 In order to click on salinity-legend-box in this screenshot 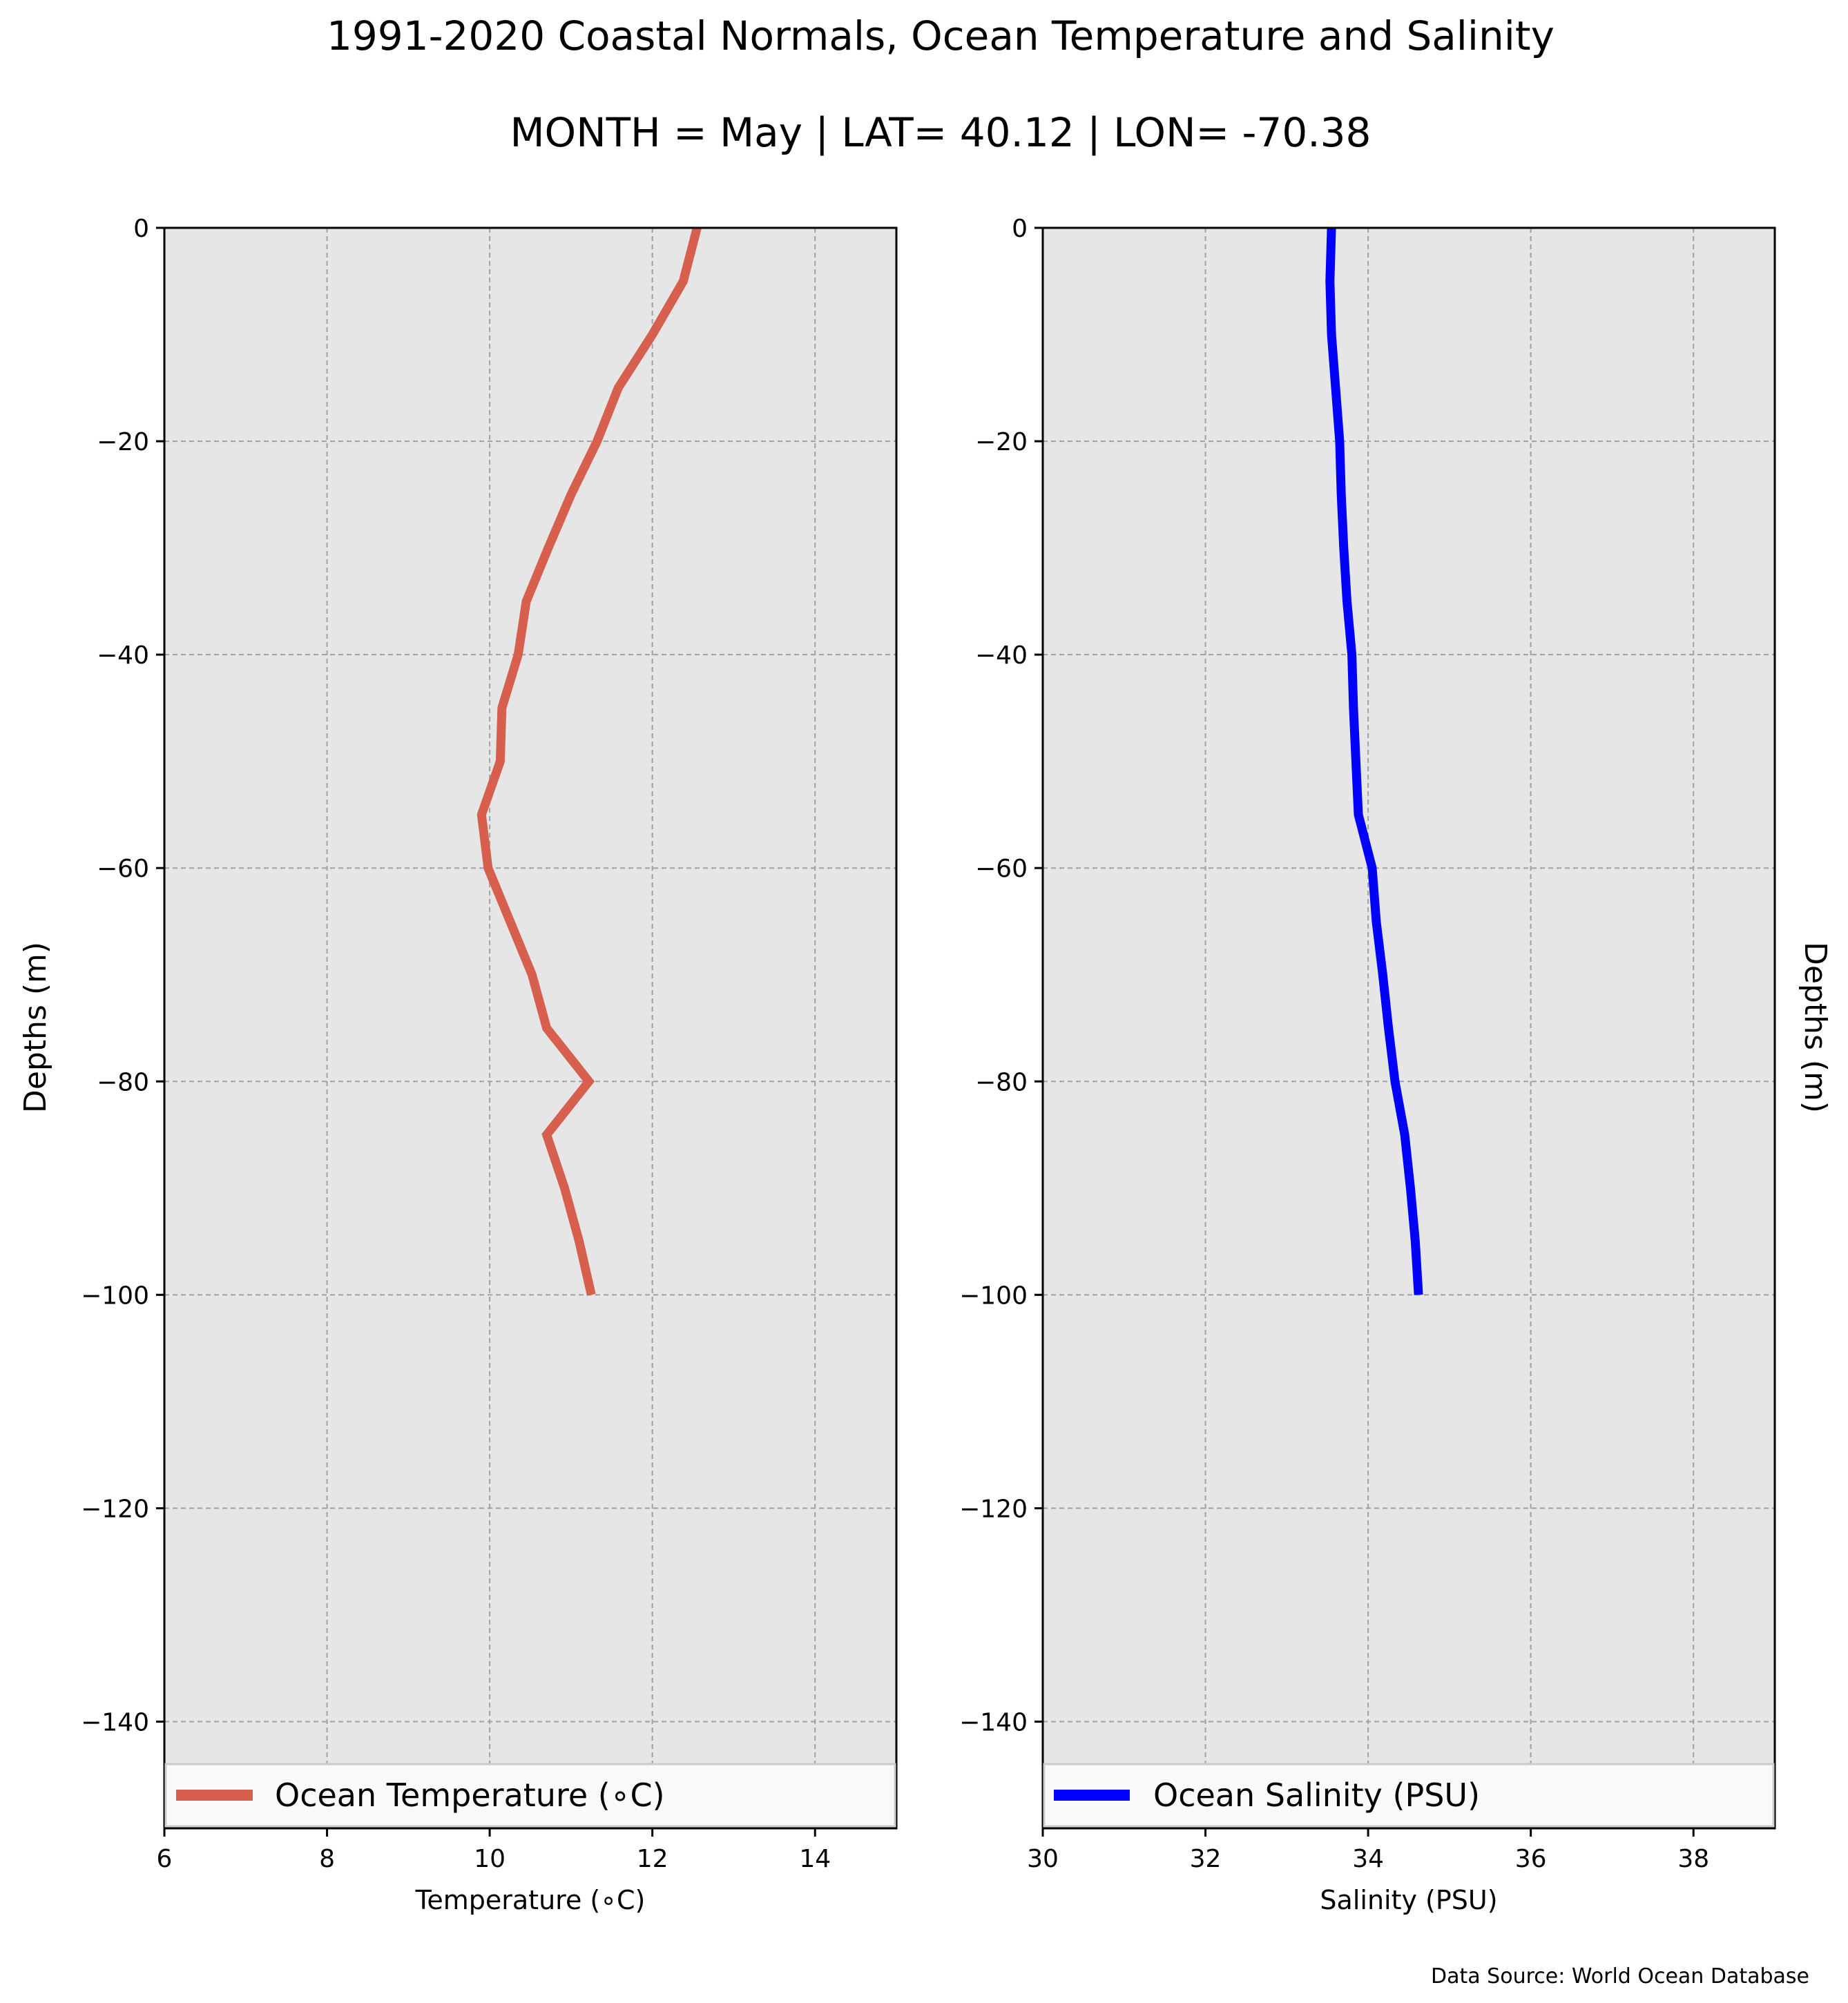, I will do `click(1409, 1796)`.